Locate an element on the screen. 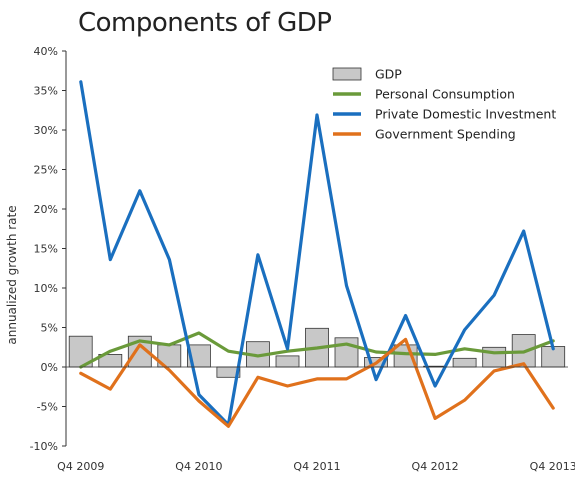  y-tick-label: 5% is located at coordinates (49, 328).